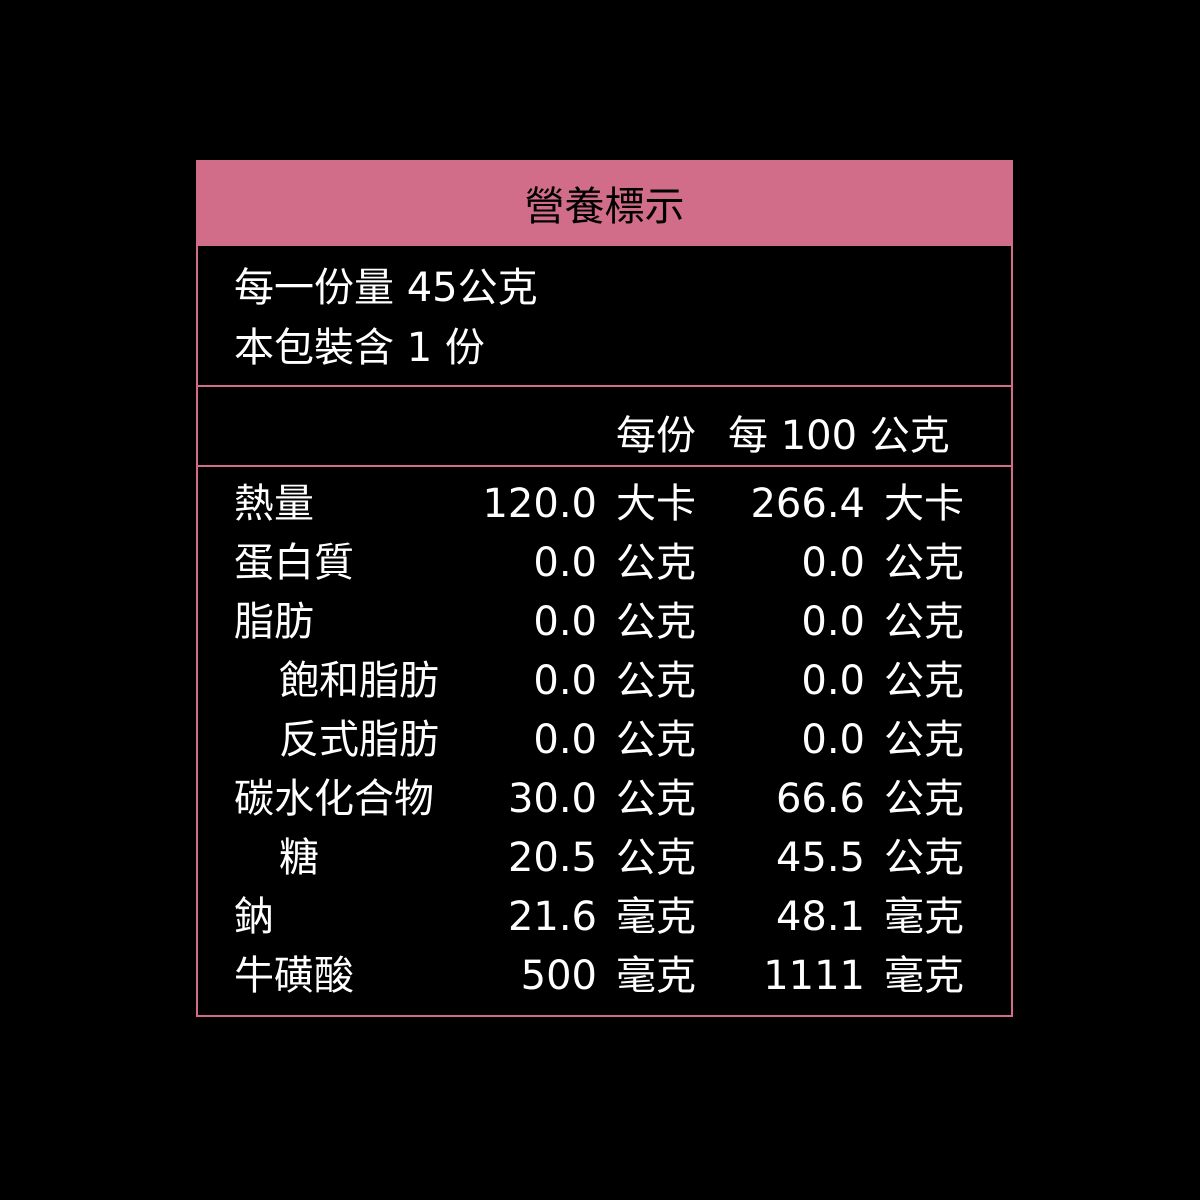 The height and width of the screenshot is (1200, 1200). Describe the element at coordinates (604, 740) in the screenshot. I see `nutrient-row: 反式脂肪 0.0 公克 0.0 公克` at that location.